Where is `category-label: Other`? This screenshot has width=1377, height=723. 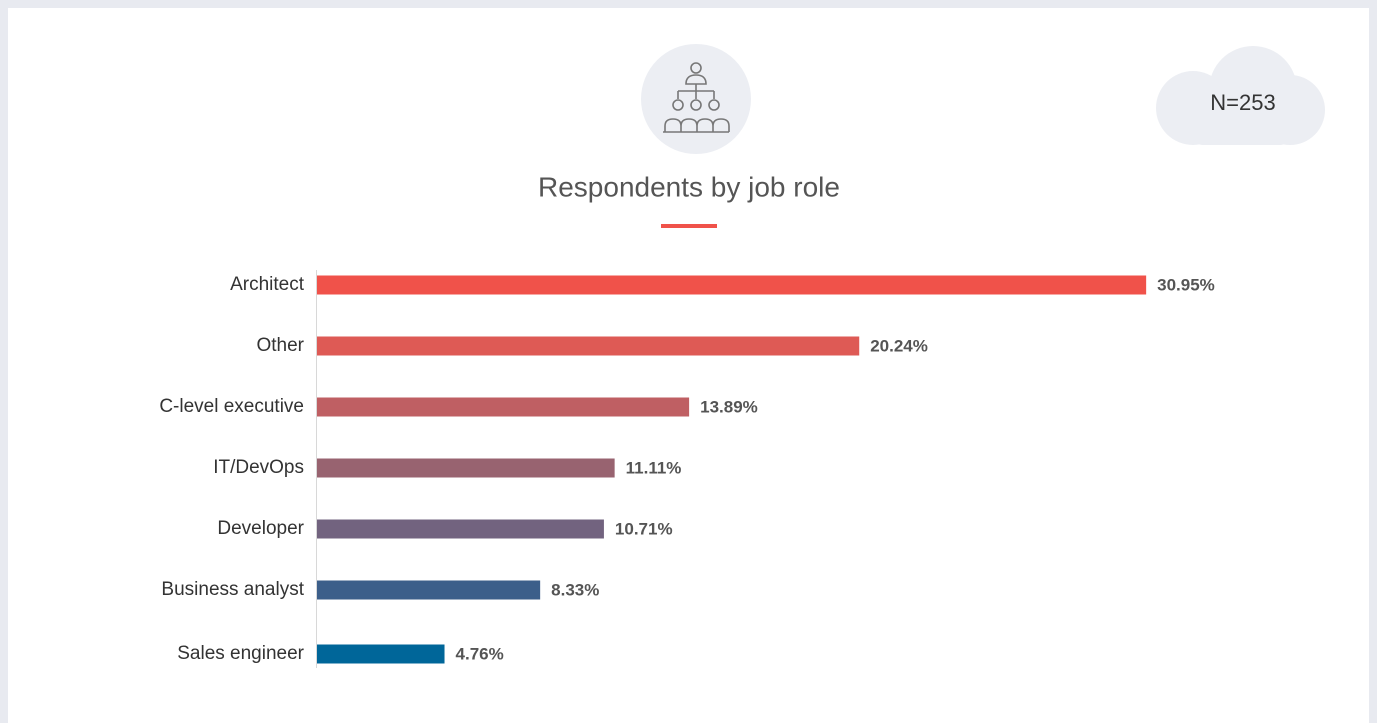
category-label: Other is located at coordinates (280, 345).